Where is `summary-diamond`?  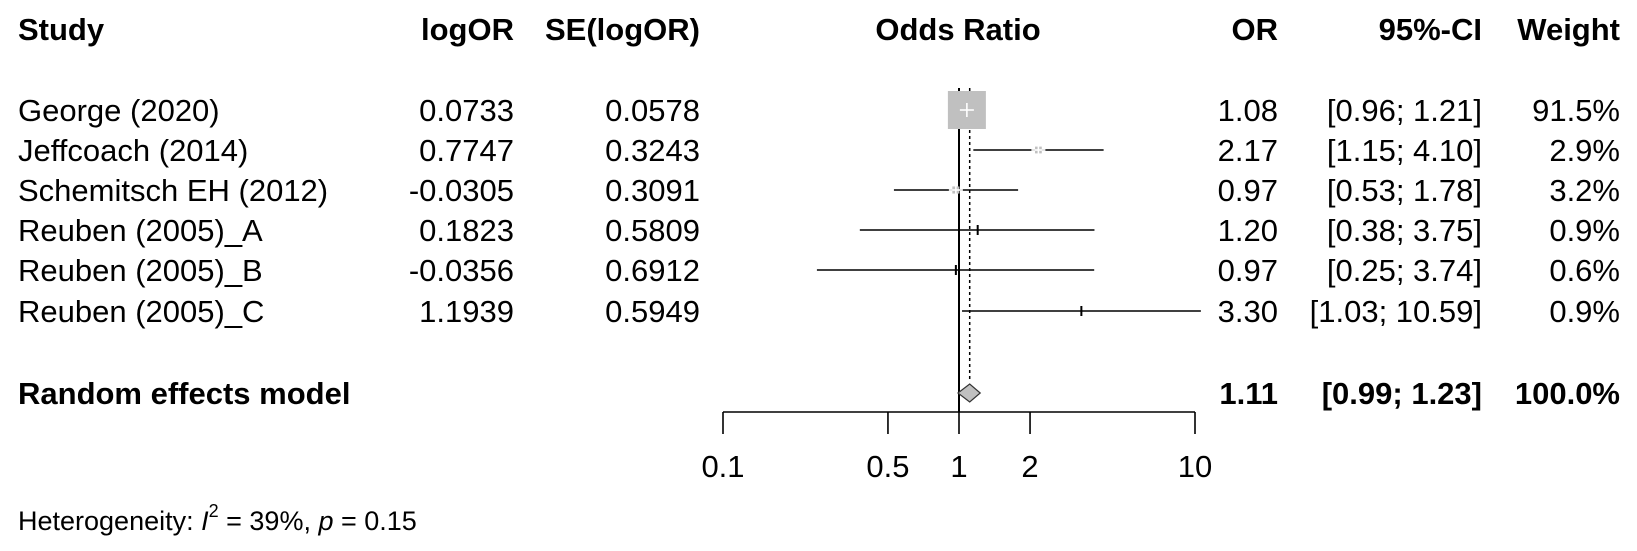 summary-diamond is located at coordinates (969, 393).